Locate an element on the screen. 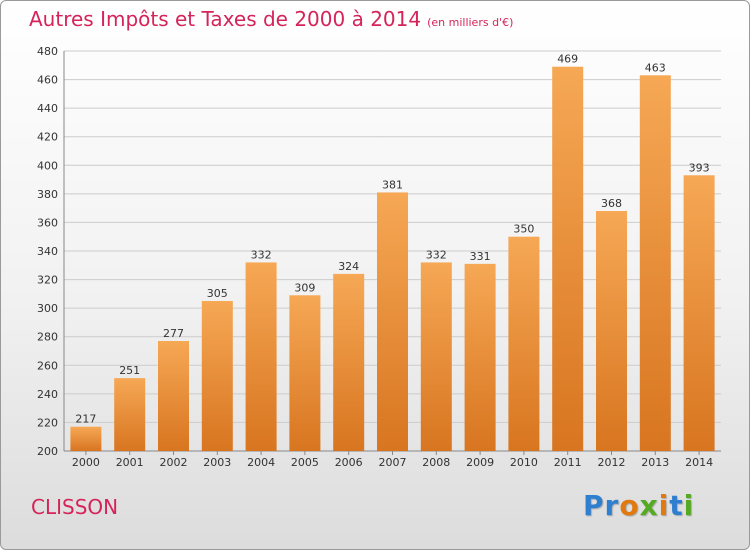  y-tick-label: 340 is located at coordinates (47, 251).